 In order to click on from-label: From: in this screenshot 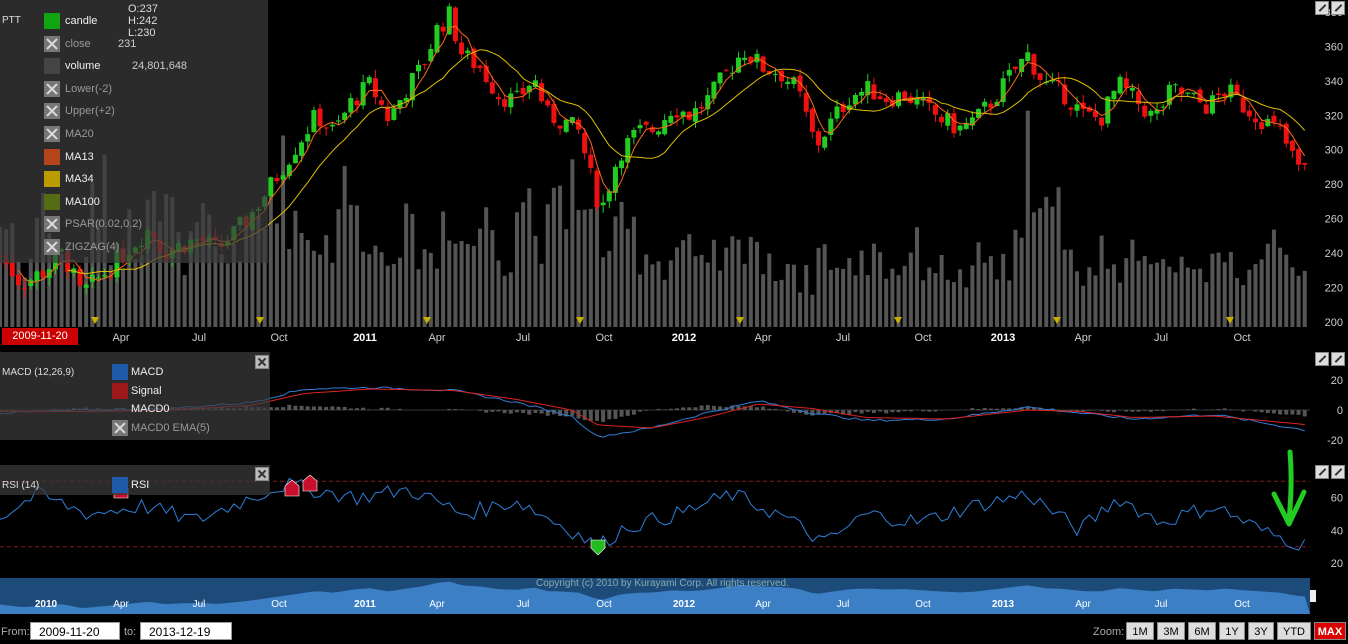, I will do `click(15, 632)`.